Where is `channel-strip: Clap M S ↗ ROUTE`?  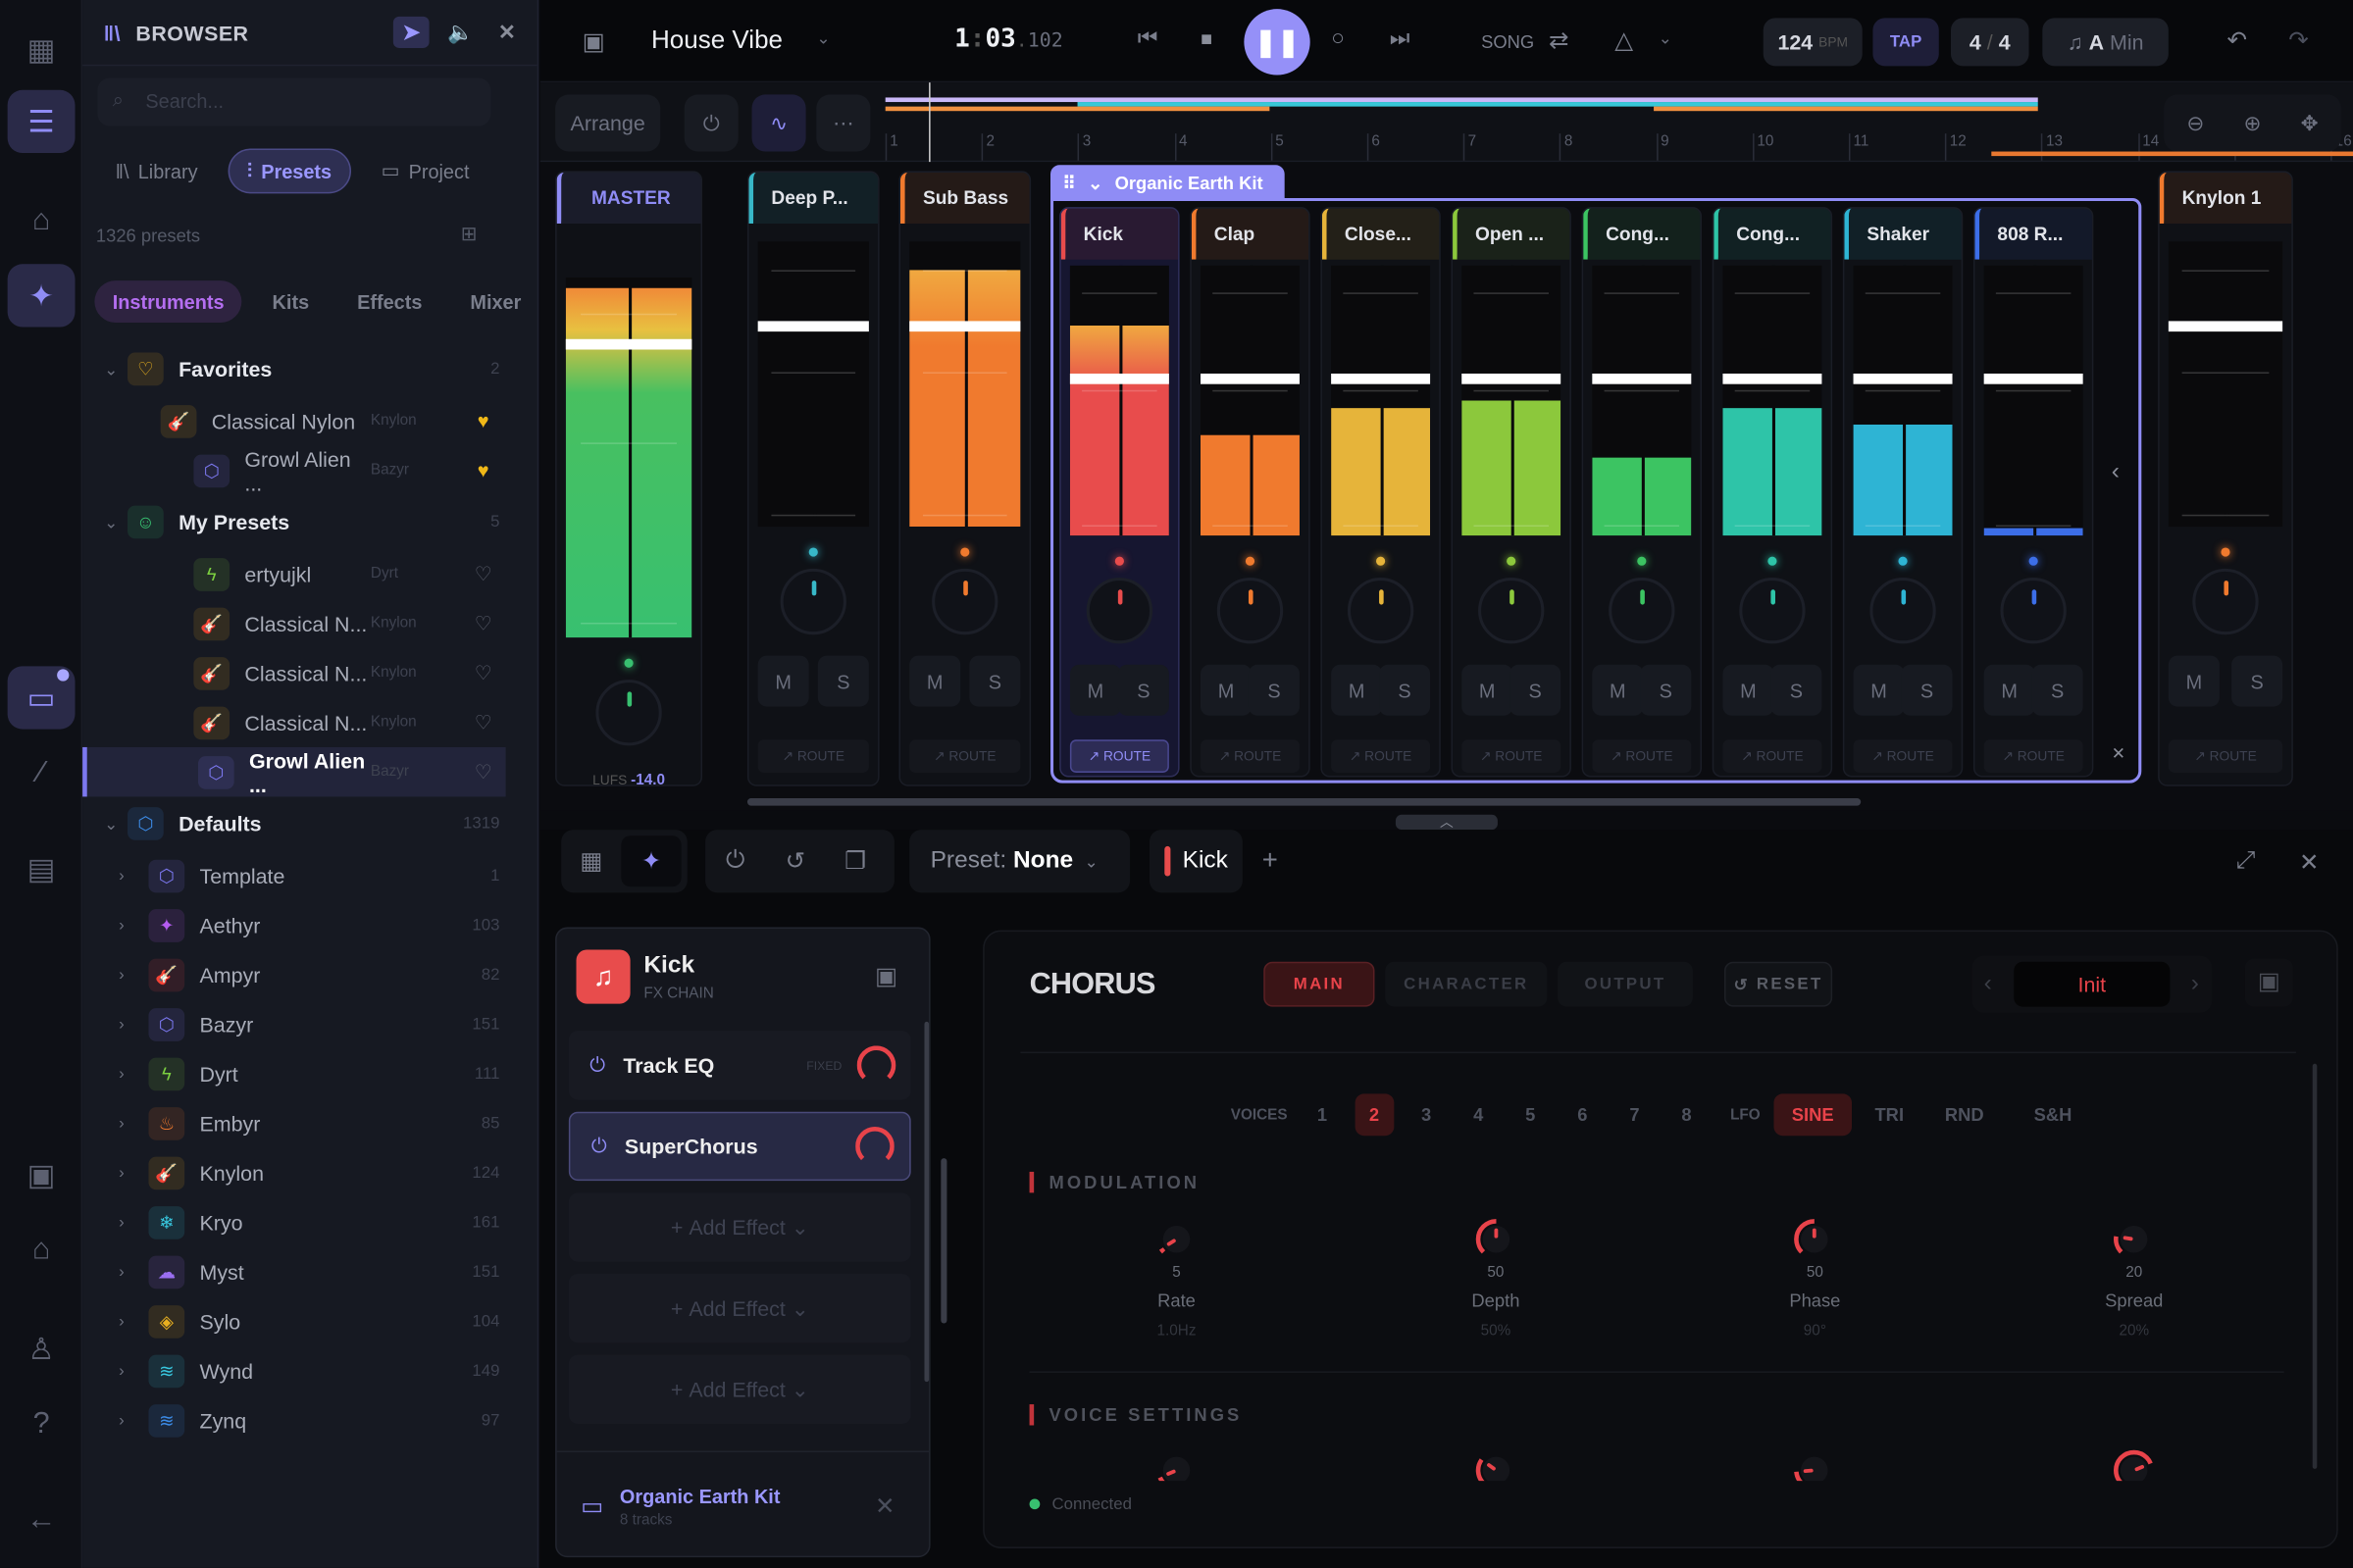 channel-strip: Clap M S ↗ ROUTE is located at coordinates (1250, 492).